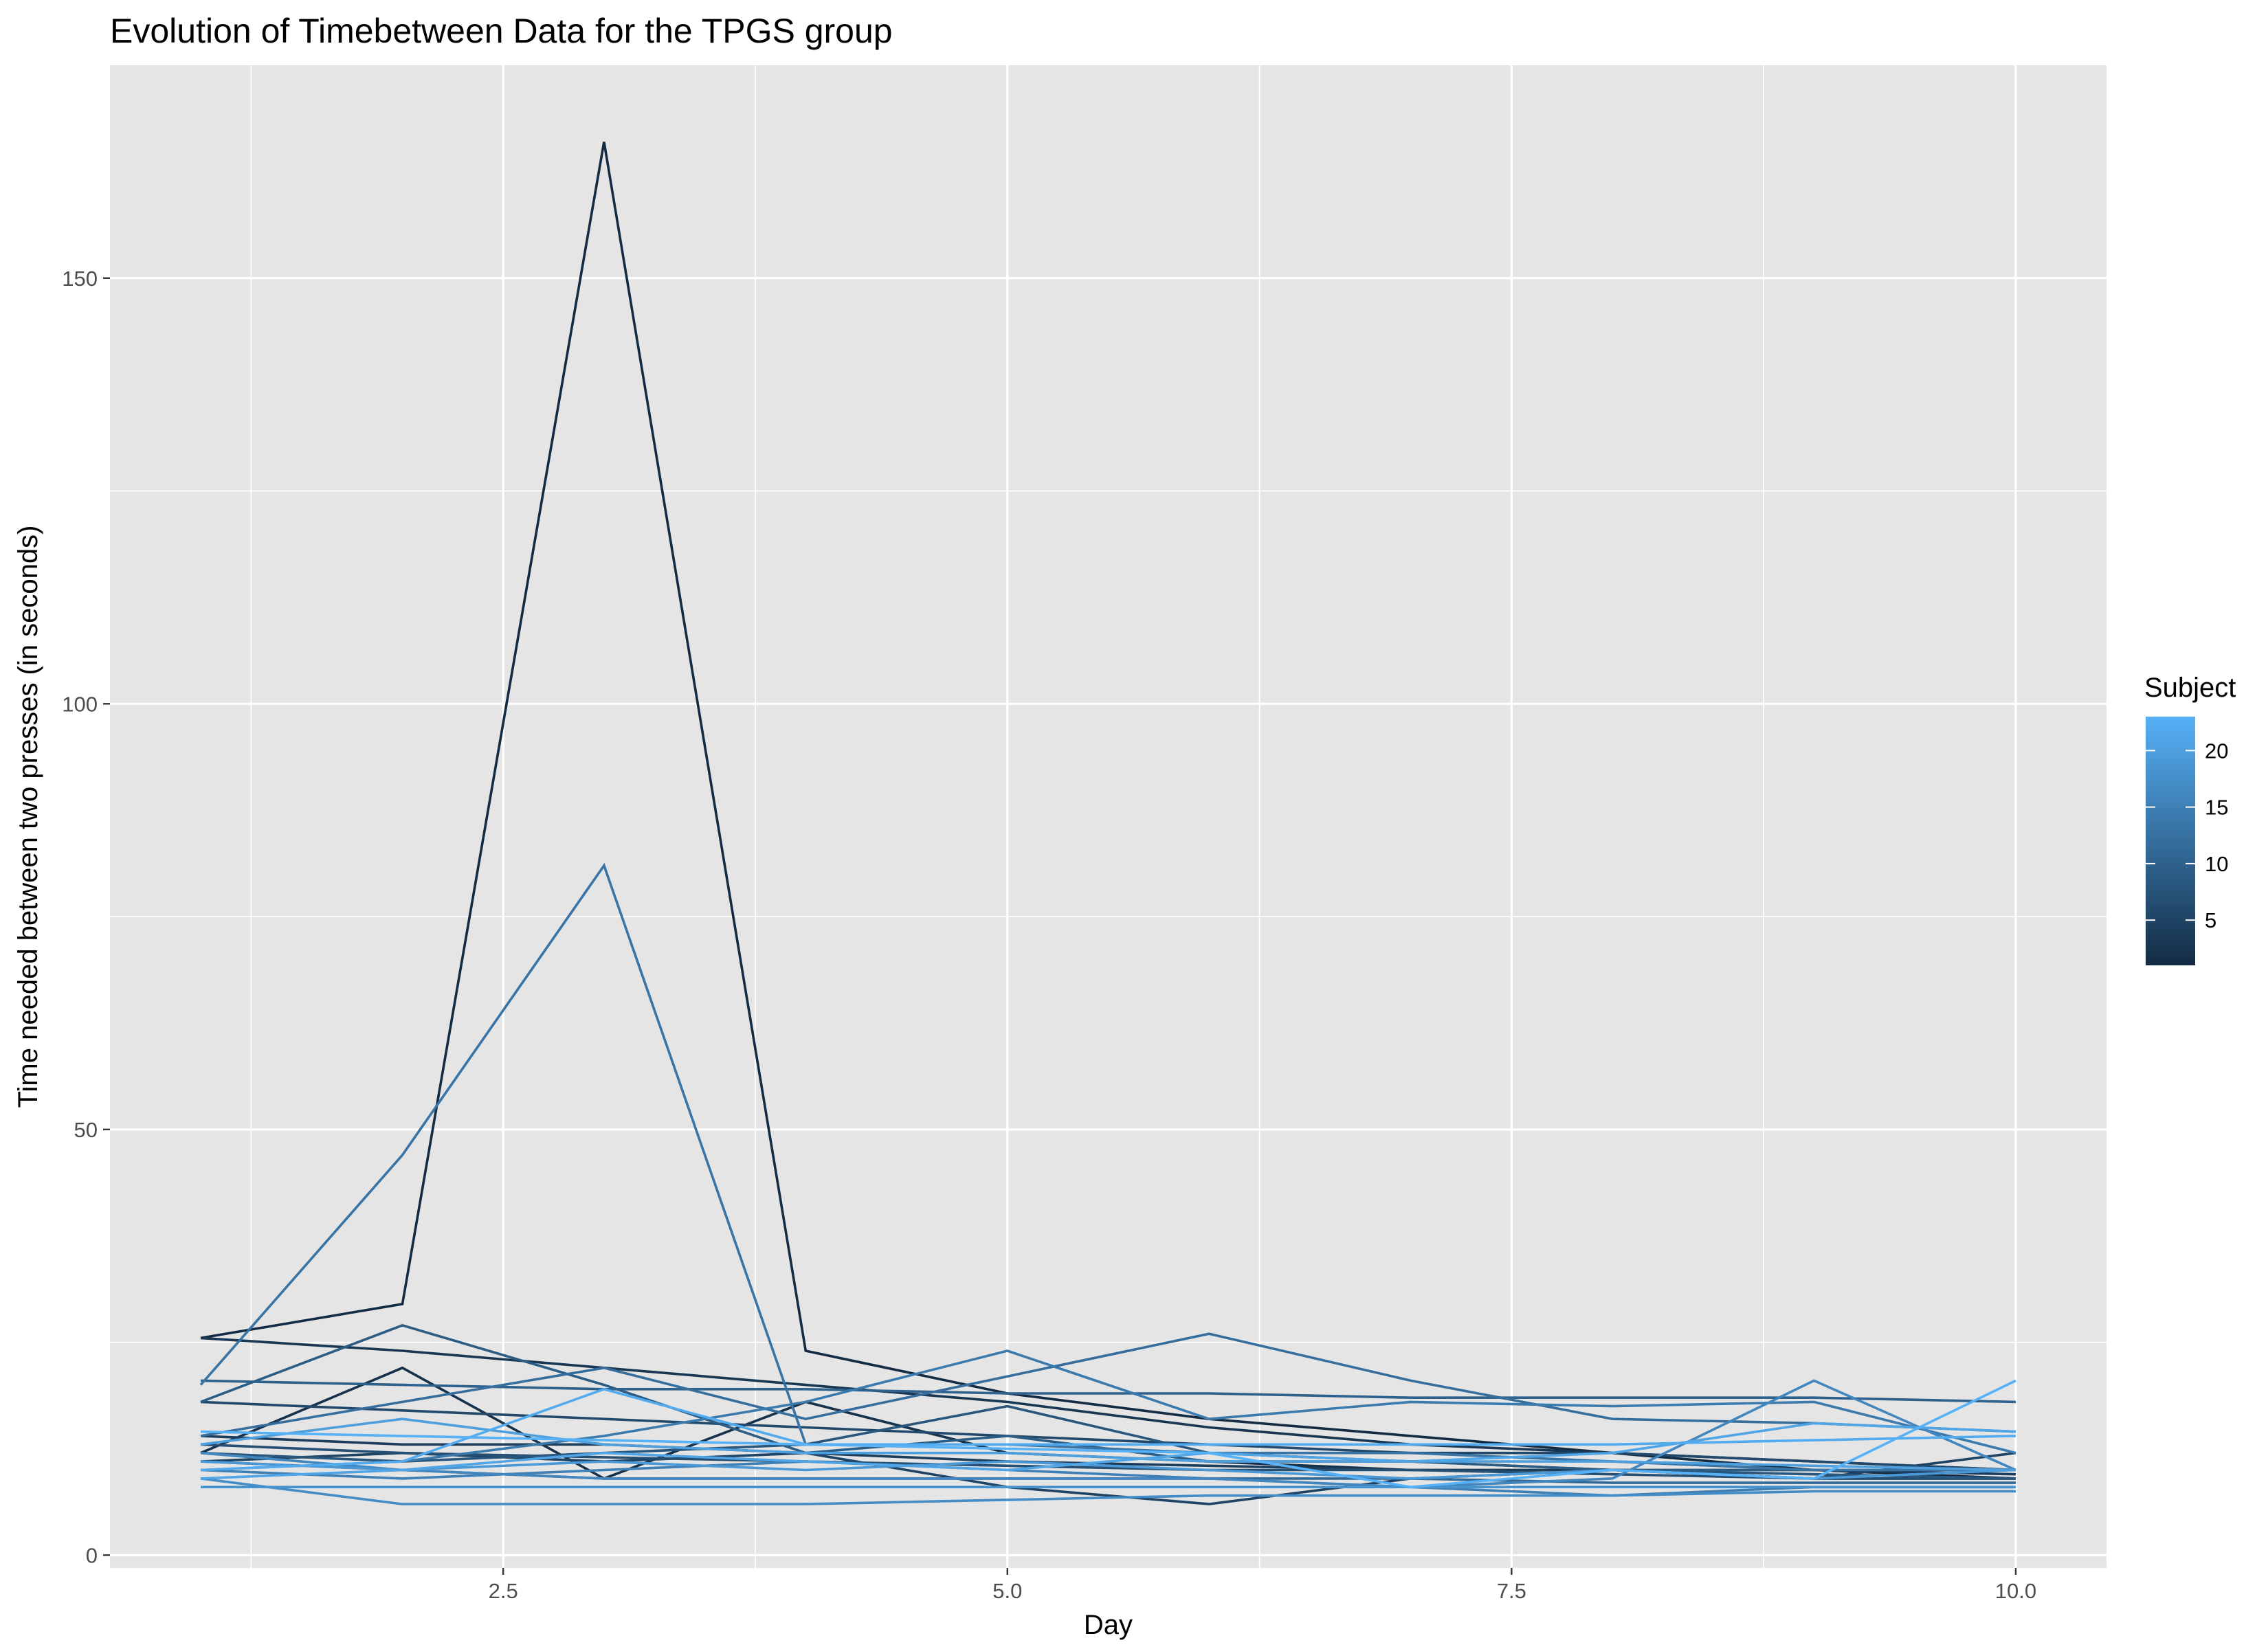 This screenshot has width=2268, height=1649. Describe the element at coordinates (86, 917) in the screenshot. I see `y-axis: 0 50 100 150` at that location.